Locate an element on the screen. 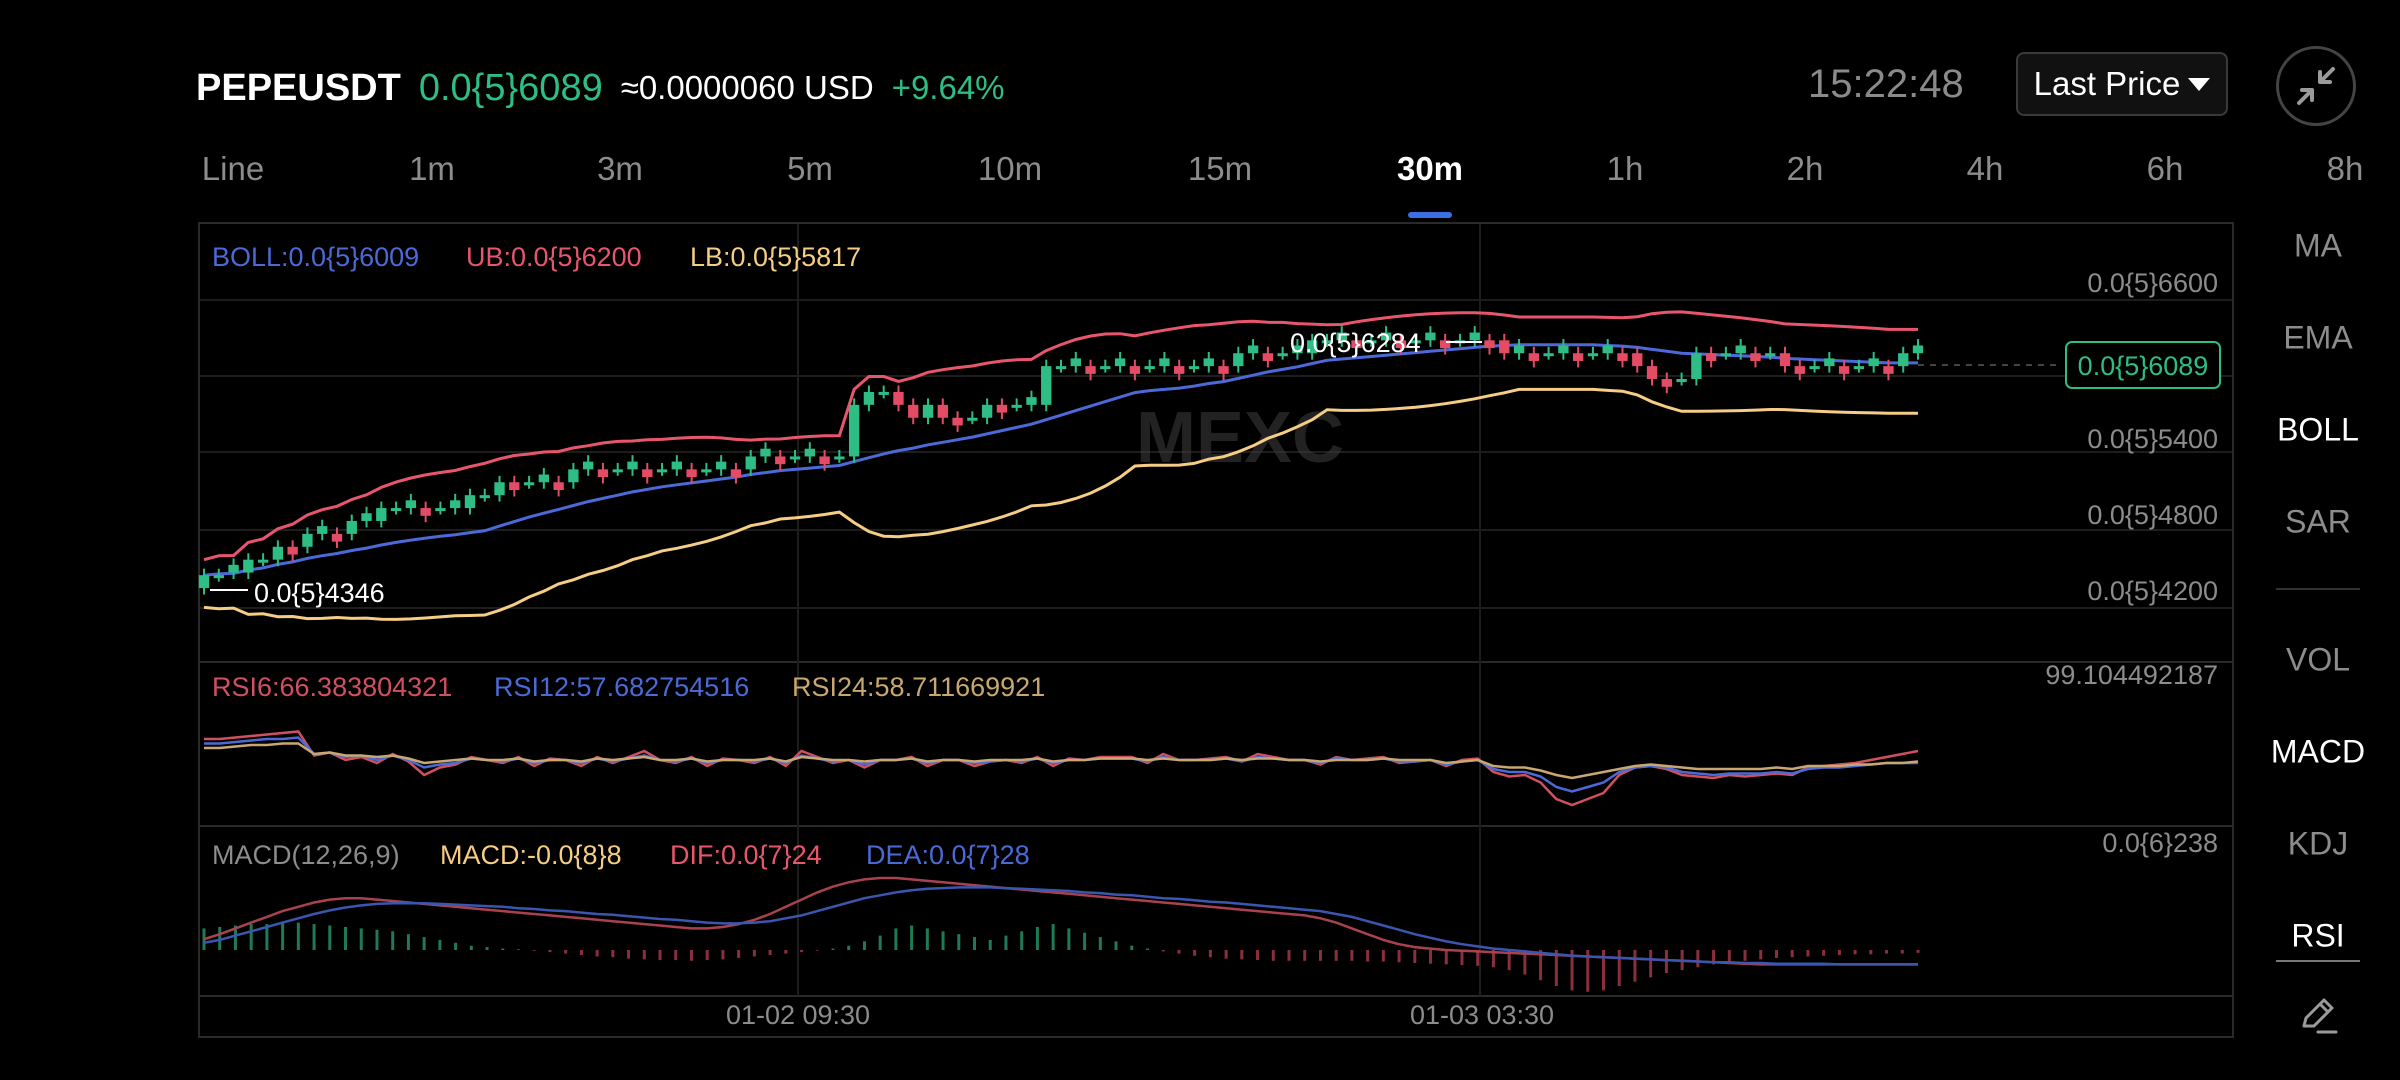  indicator-ma: MA is located at coordinates (2318, 245).